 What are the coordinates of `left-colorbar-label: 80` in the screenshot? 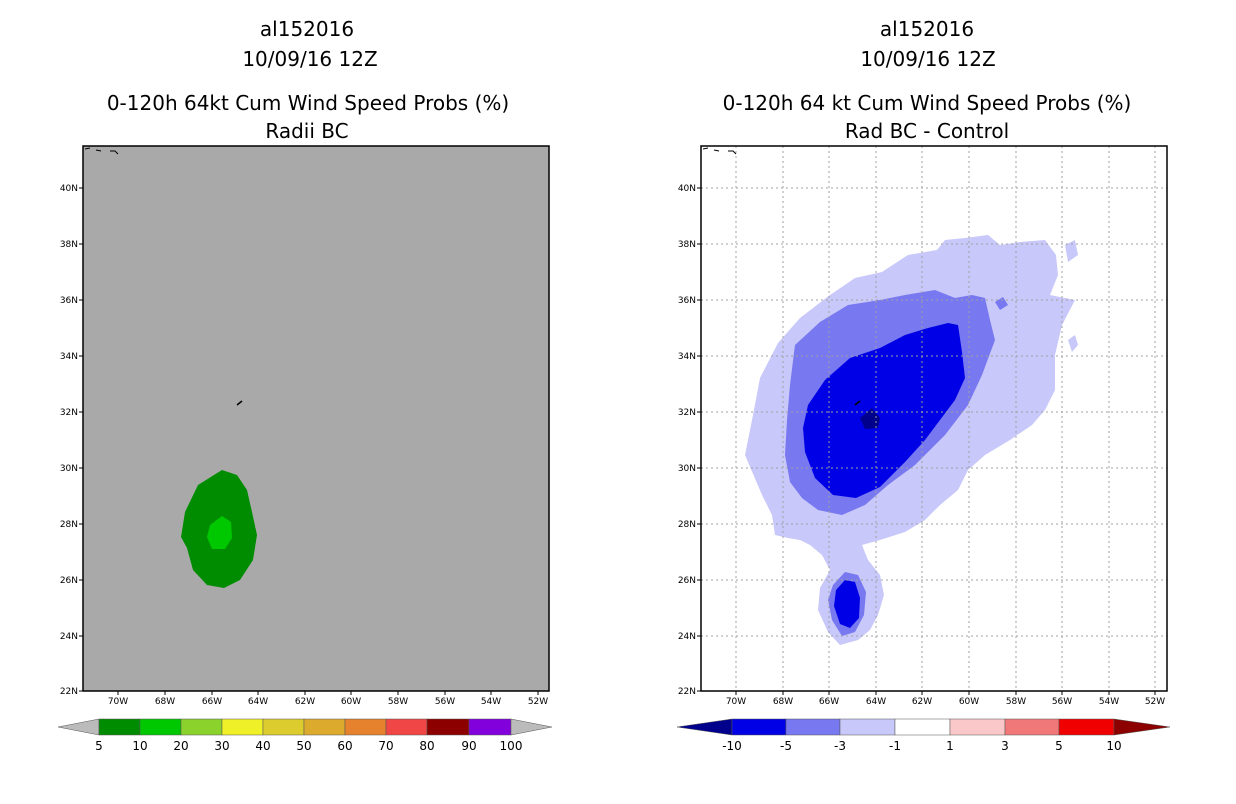 It's located at (426, 746).